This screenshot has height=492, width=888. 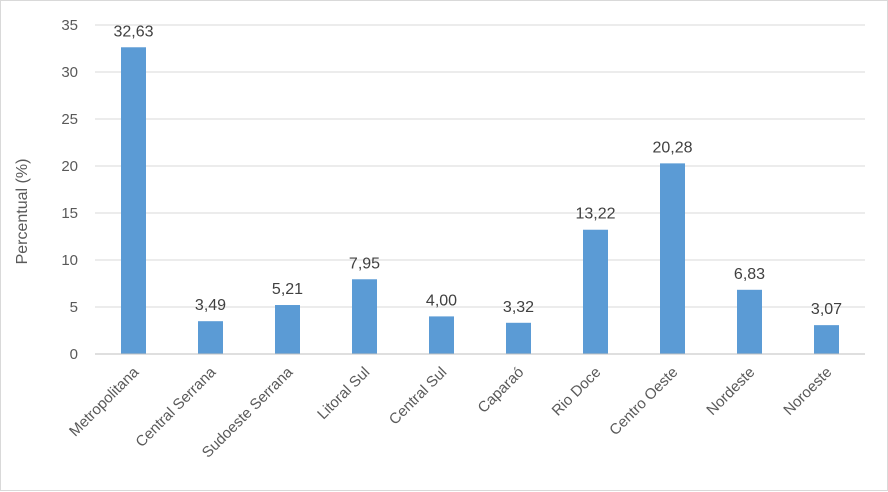 What do you see at coordinates (69, 213) in the screenshot?
I see `y-tick-label: 15` at bounding box center [69, 213].